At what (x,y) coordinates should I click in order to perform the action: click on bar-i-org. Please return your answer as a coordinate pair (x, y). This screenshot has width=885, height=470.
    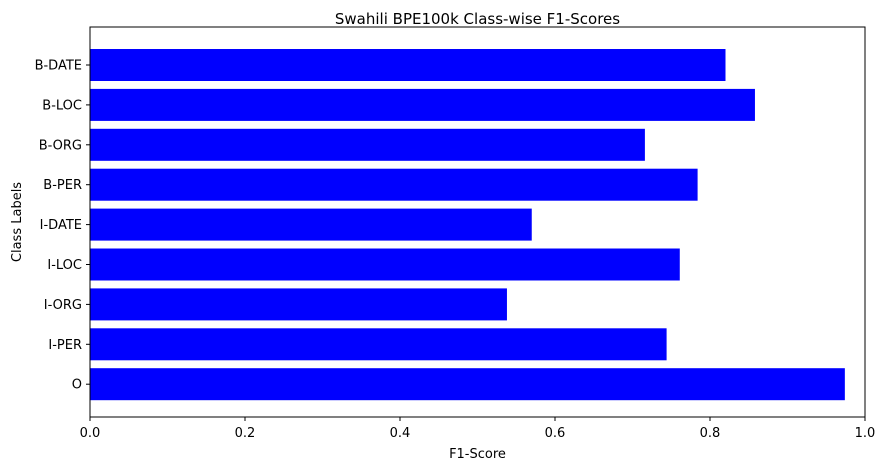
    Looking at the image, I should click on (298, 304).